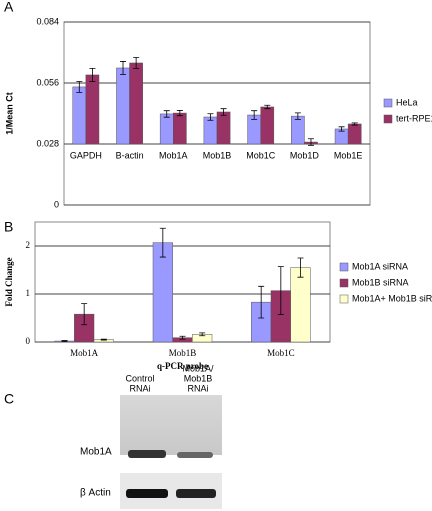  I want to click on legend-label: tert-RPE1, so click(414, 118).